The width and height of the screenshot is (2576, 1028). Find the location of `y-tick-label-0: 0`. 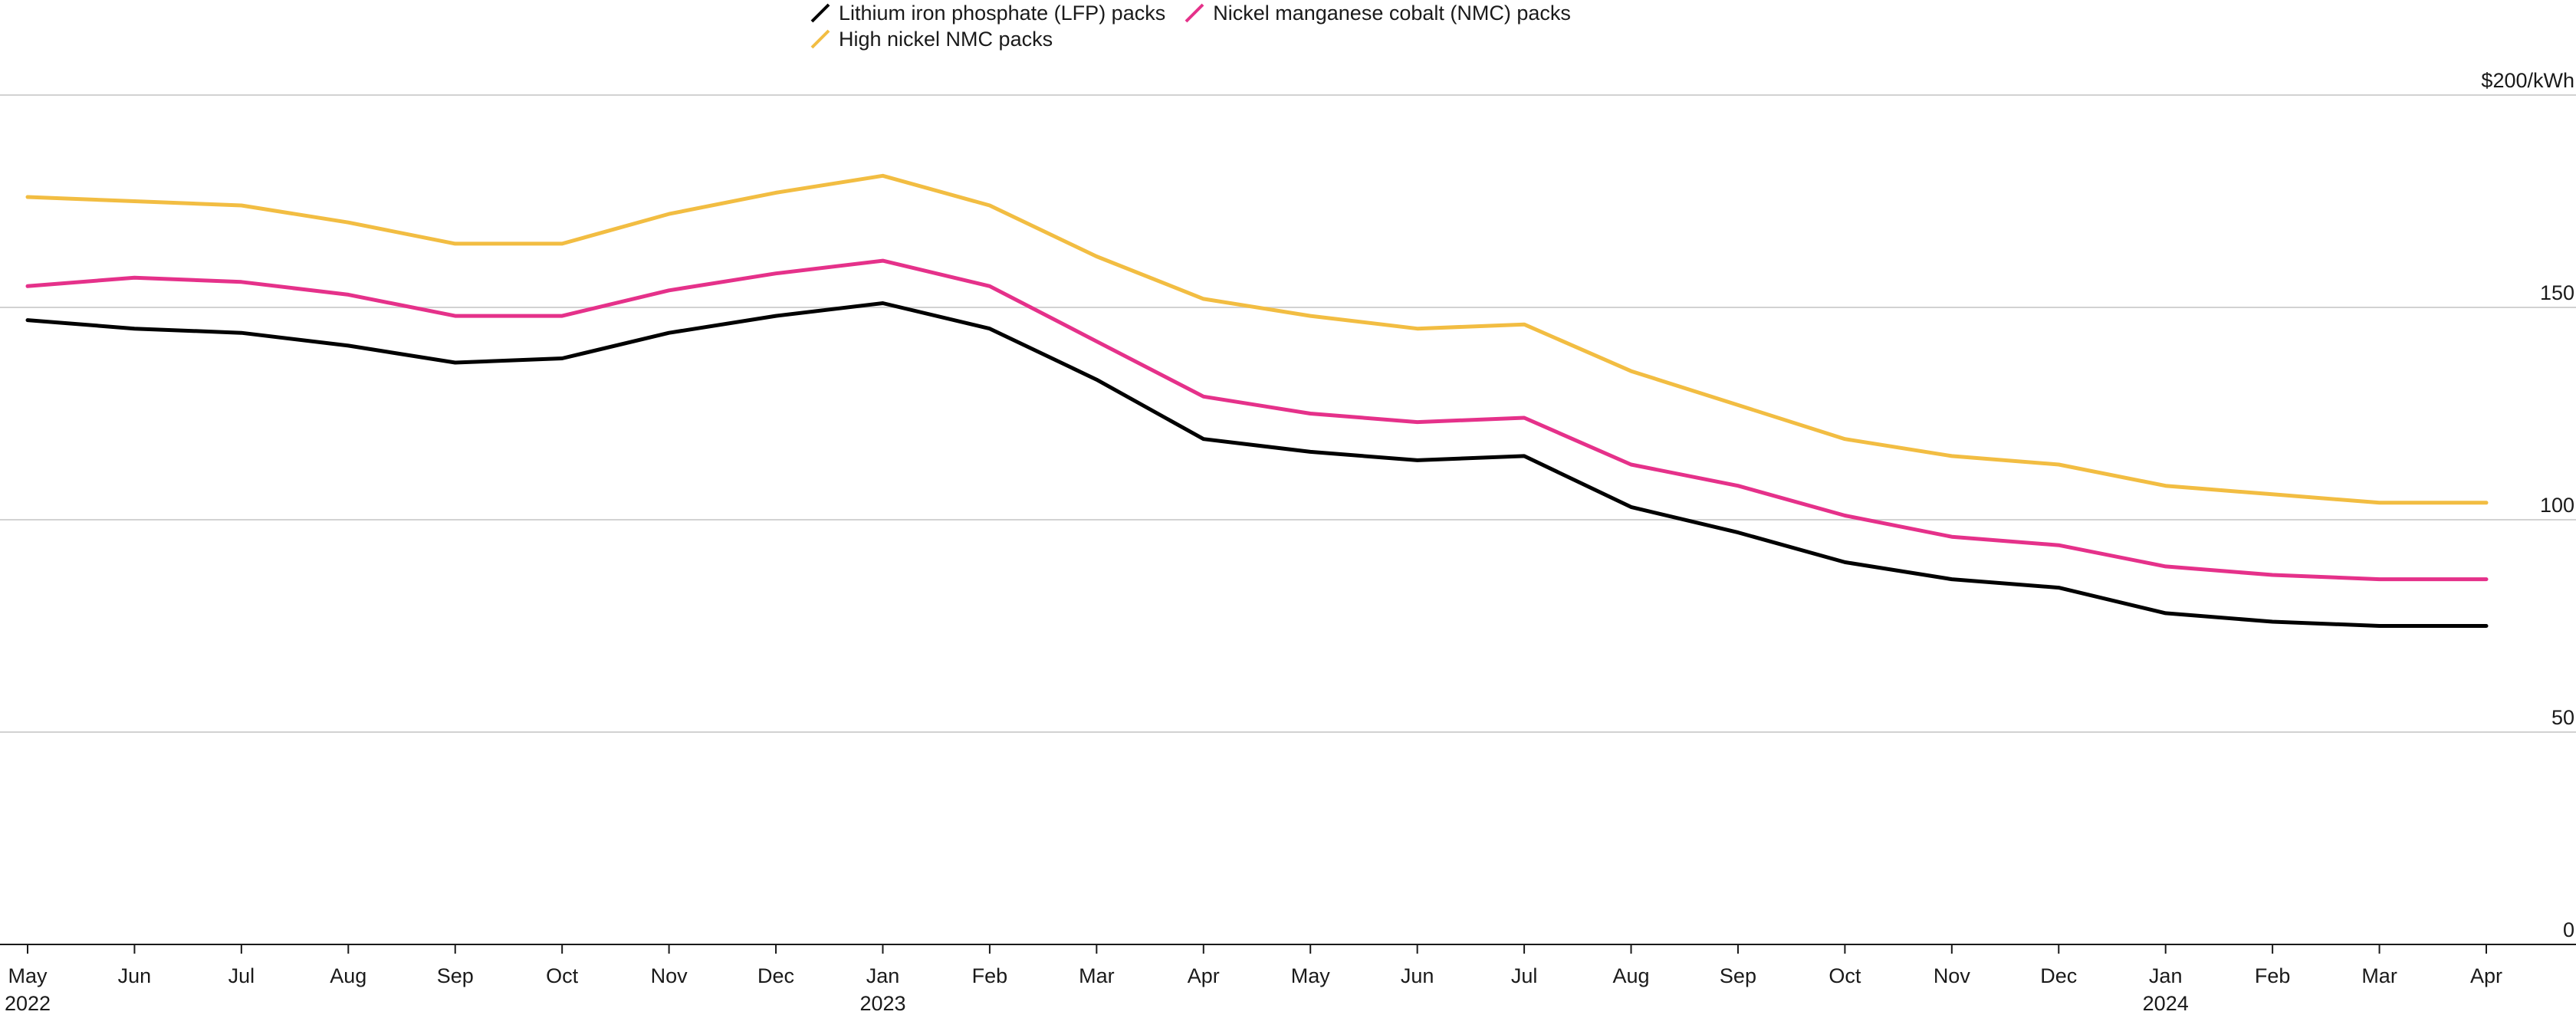

y-tick-label-0: 0 is located at coordinates (2569, 929).